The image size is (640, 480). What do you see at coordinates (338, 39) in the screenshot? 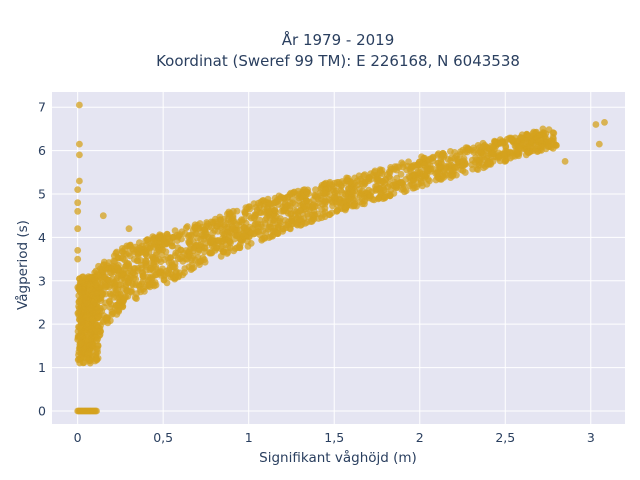
I see `chart-title: År 1979 - 2019` at bounding box center [338, 39].